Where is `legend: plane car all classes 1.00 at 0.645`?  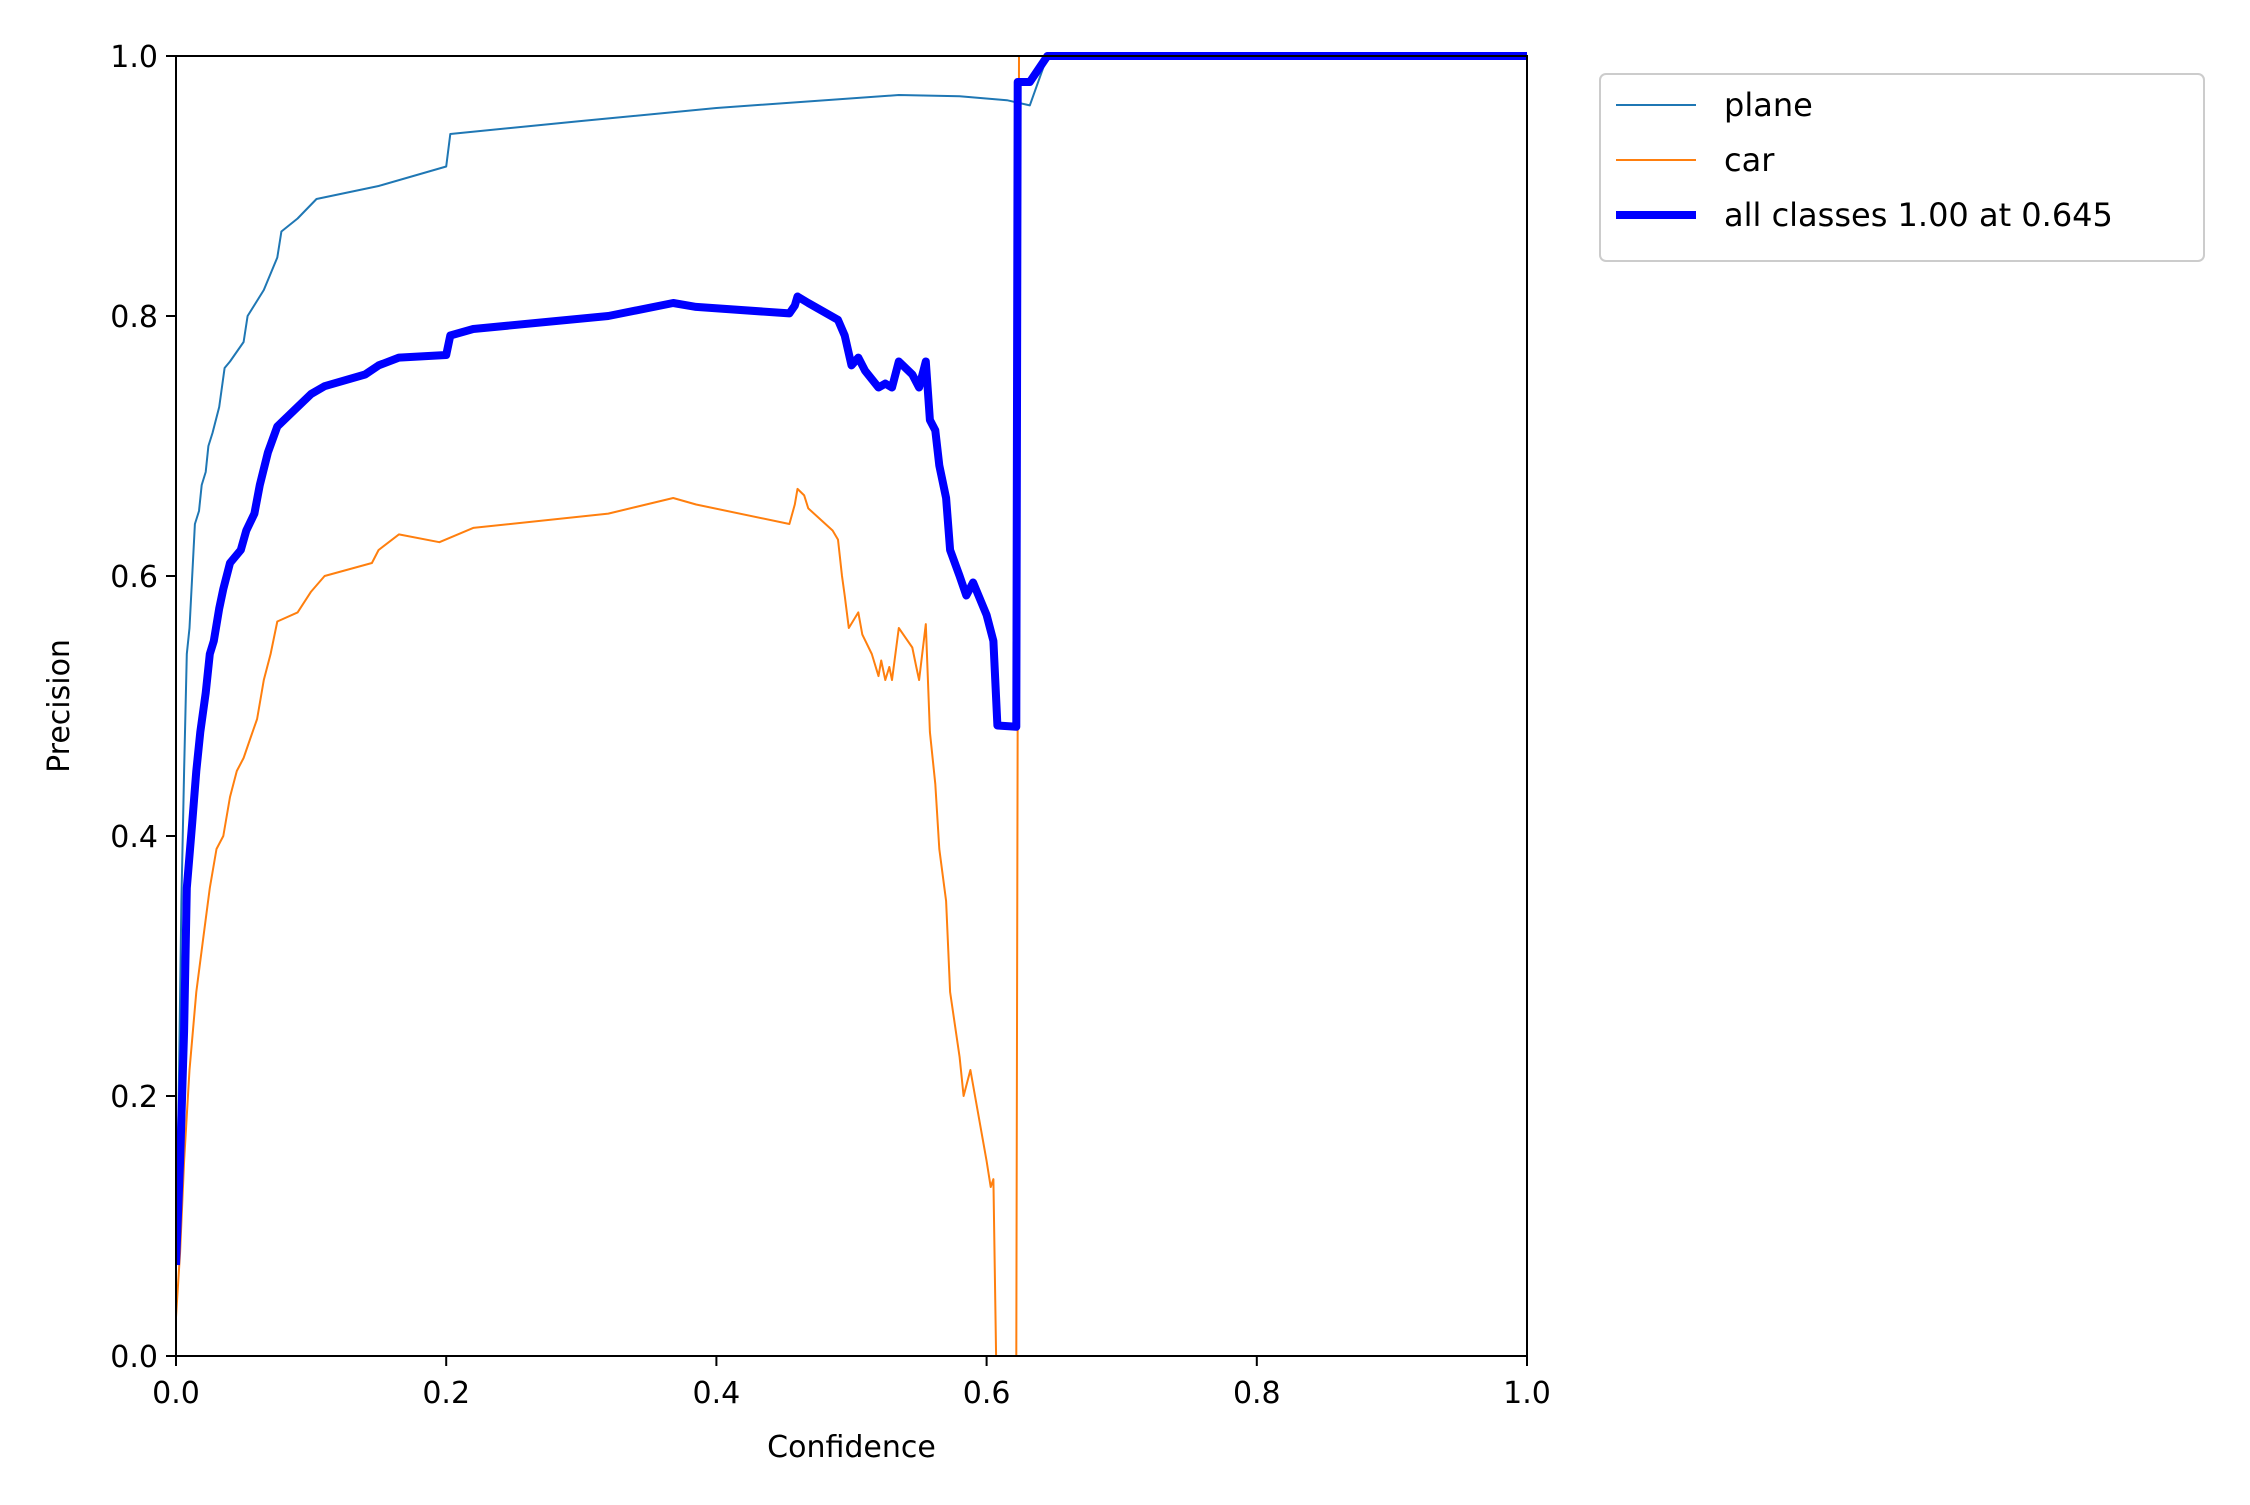
legend: plane car all classes 1.00 at 0.645 is located at coordinates (1902, 167).